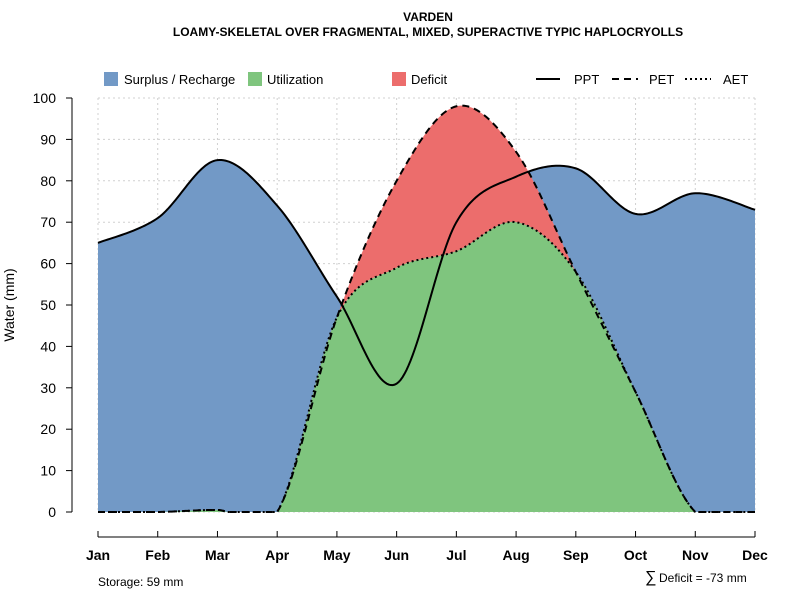  Describe the element at coordinates (586, 79) in the screenshot. I see `legend-label-ppt: PPT` at that location.